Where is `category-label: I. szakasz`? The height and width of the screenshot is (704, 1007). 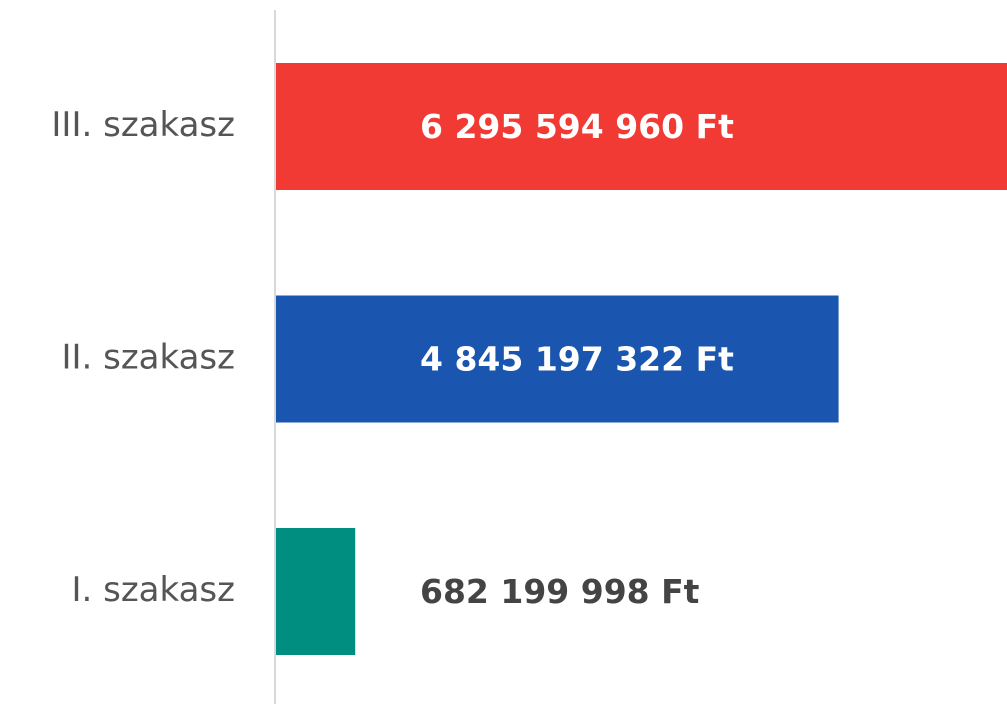
category-label: I. szakasz is located at coordinates (153, 590).